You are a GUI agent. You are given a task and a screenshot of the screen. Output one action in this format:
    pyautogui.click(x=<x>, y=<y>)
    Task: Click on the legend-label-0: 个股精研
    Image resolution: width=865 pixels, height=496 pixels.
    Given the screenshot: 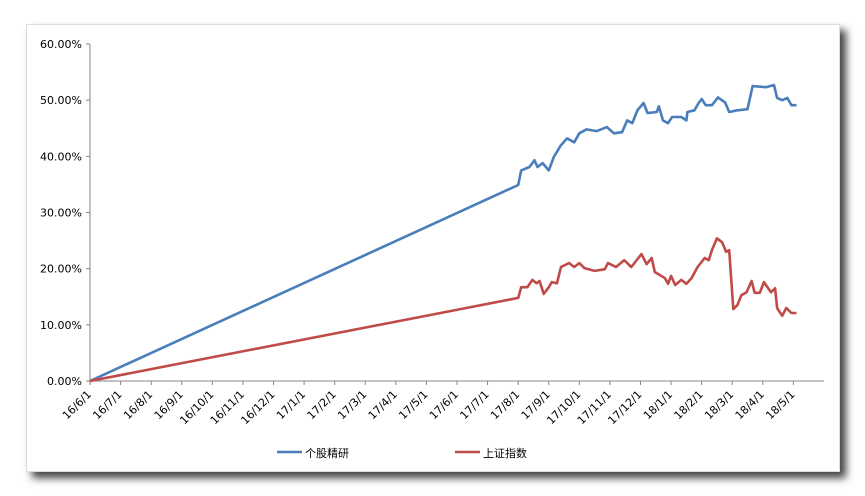 What is the action you would take?
    pyautogui.click(x=327, y=453)
    